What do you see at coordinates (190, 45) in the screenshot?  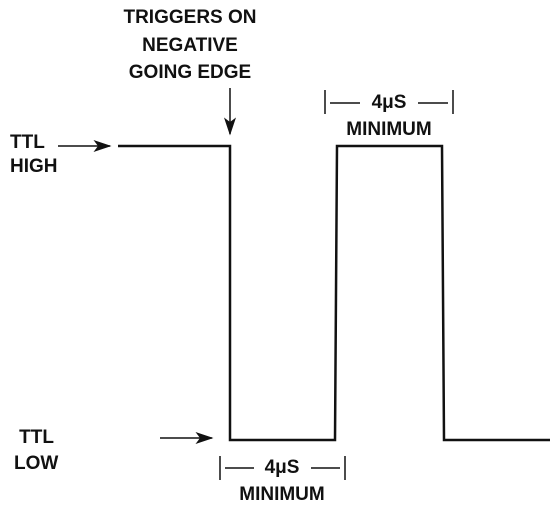 I see `trigger-note: NEGATIVE` at bounding box center [190, 45].